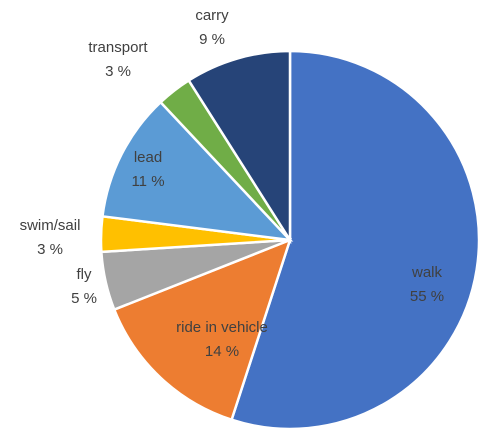 Image resolution: width=480 pixels, height=433 pixels. Describe the element at coordinates (427, 296) in the screenshot. I see `slice-value-label: 55 %` at that location.